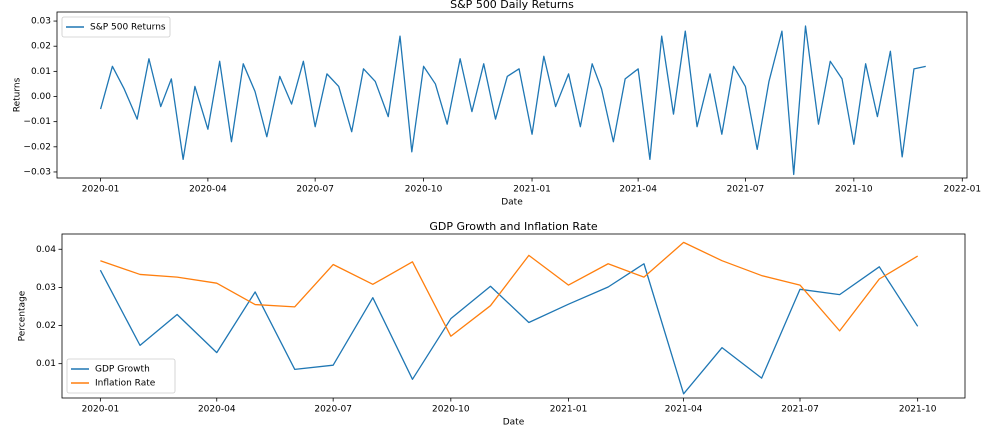  I want to click on y-tick-label: −0.02, so click(37, 147).